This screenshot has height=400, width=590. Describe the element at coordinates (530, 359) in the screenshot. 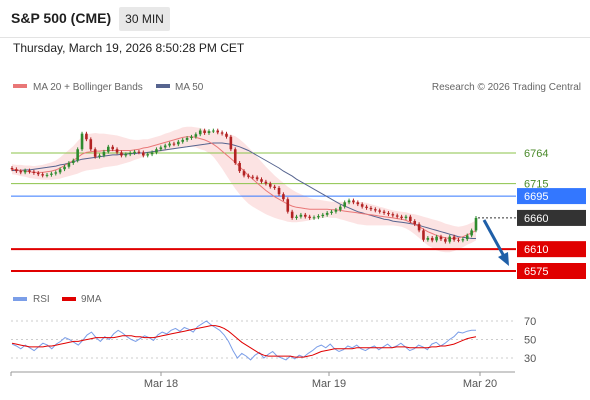

I see `rsi-tick-30: 30` at that location.